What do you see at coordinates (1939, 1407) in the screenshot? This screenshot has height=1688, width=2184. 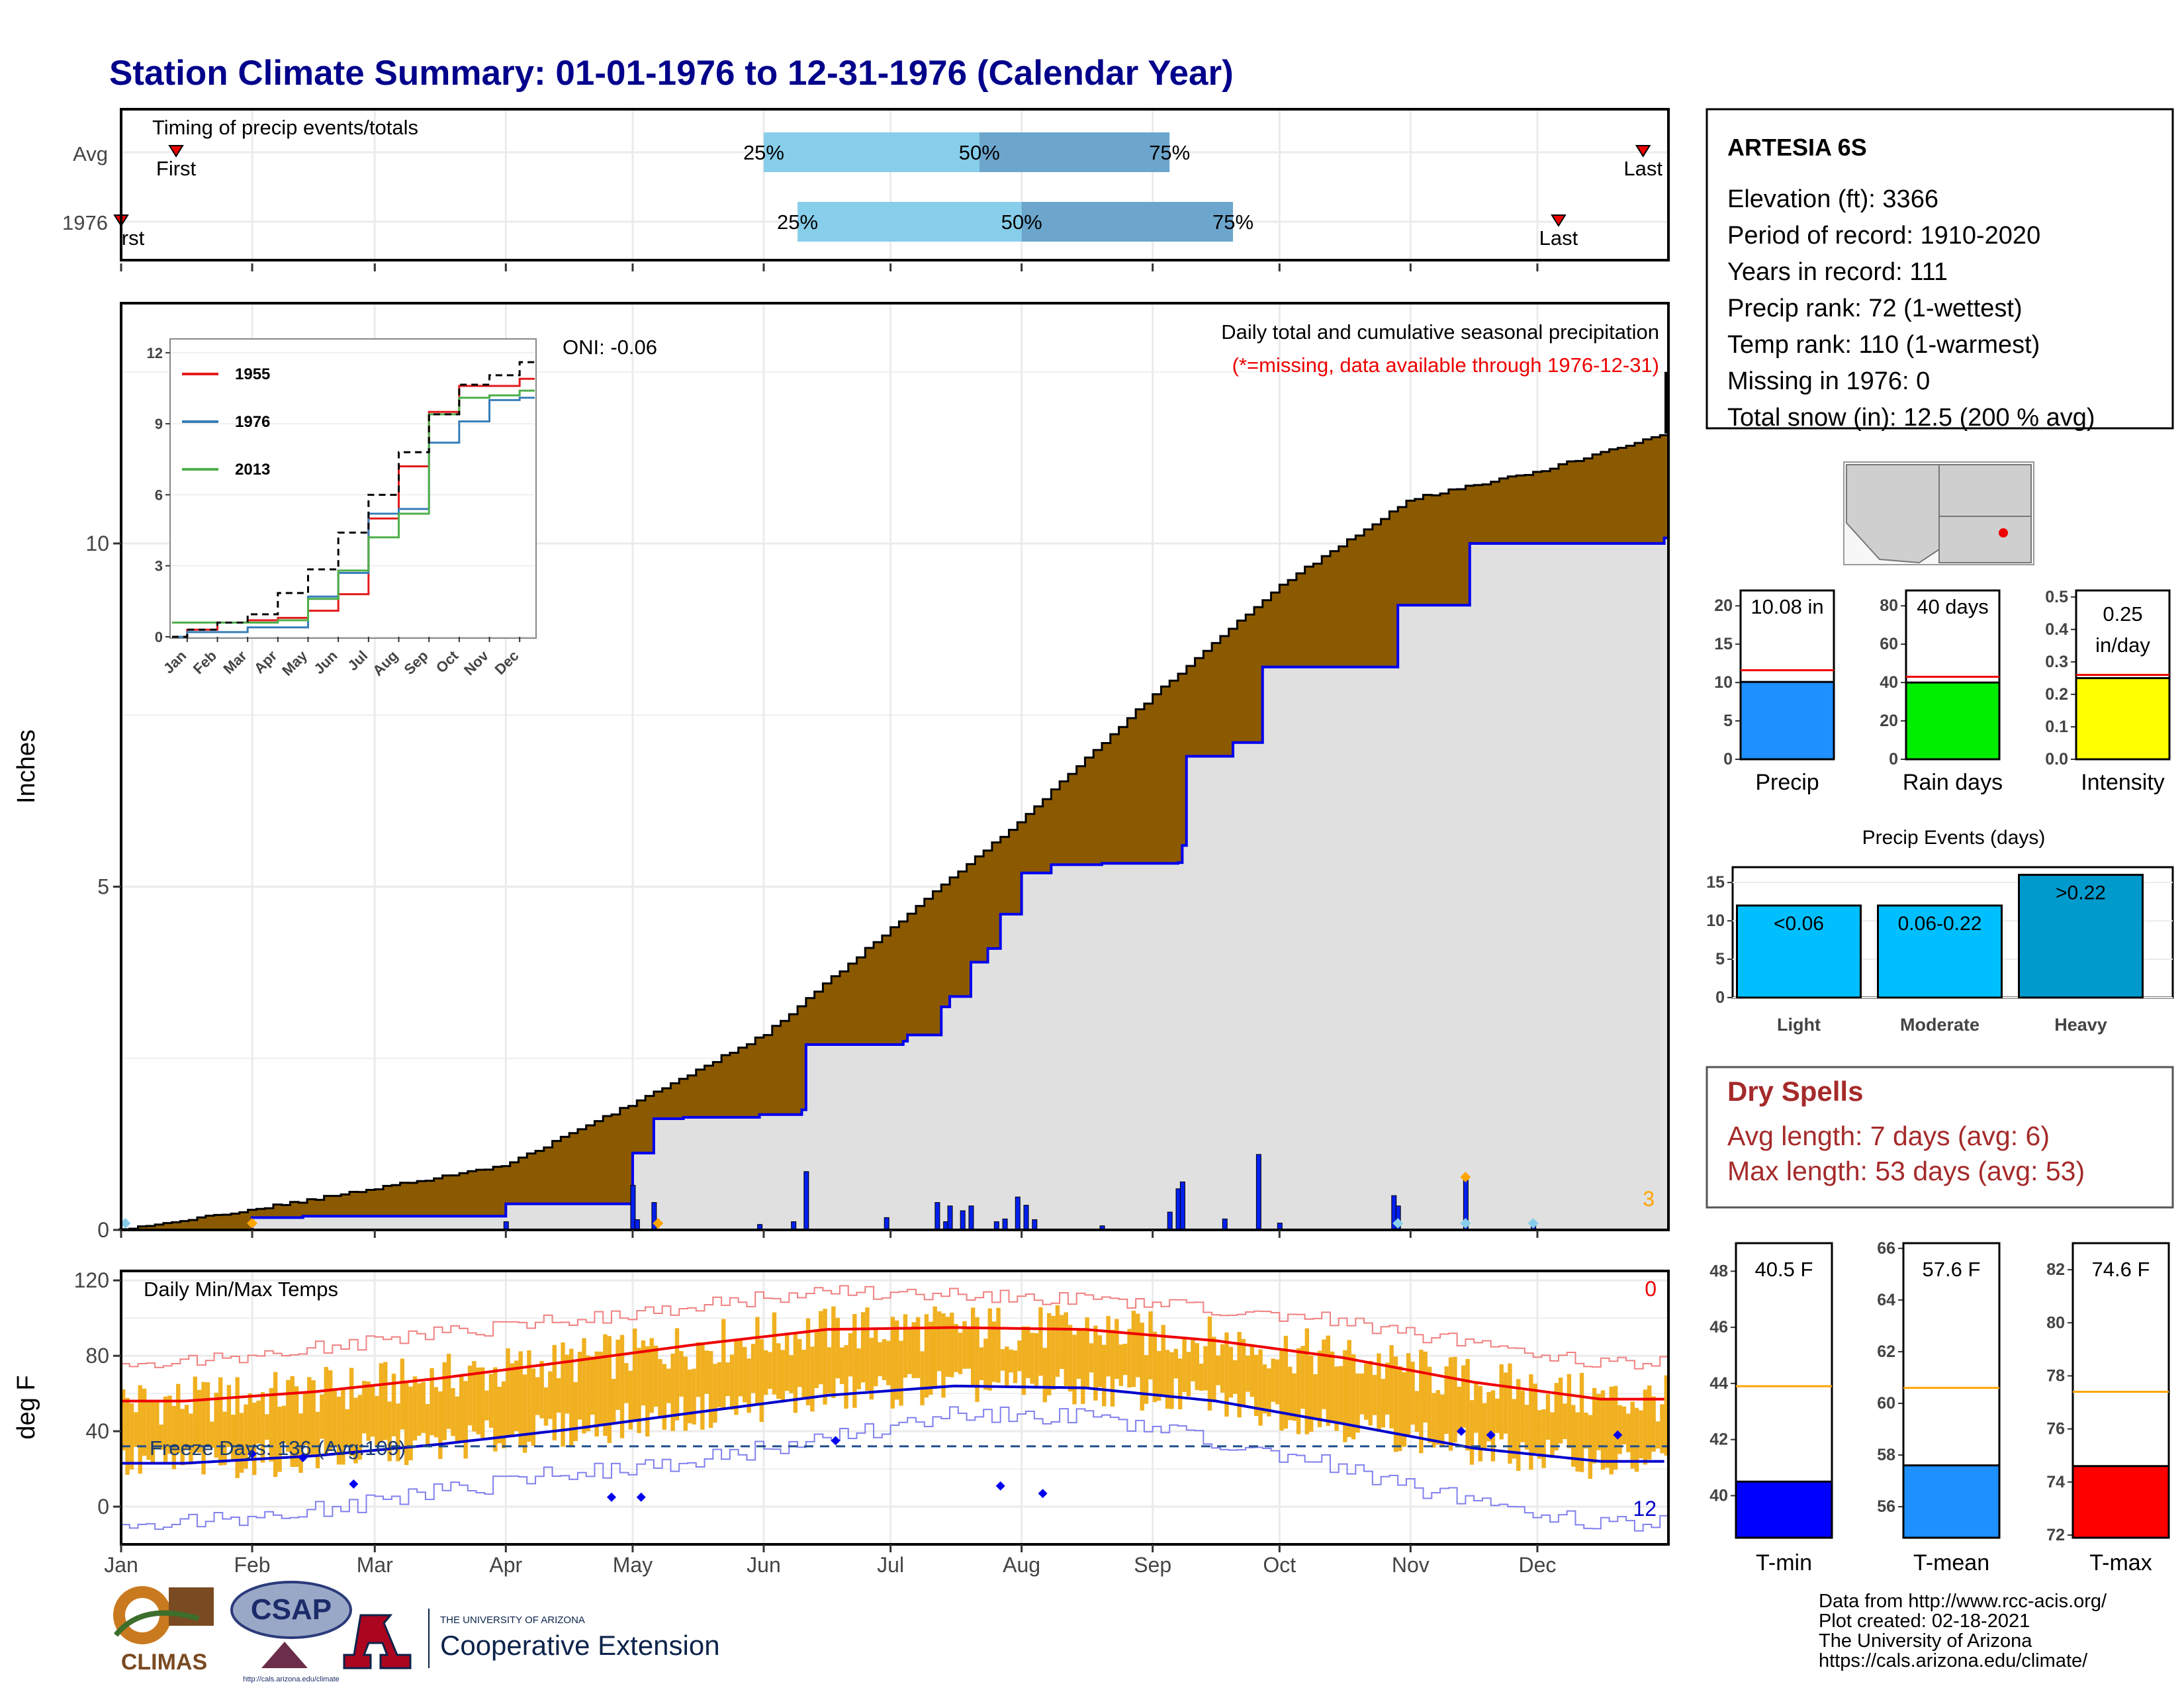 I see `temp-bar-chart-t-mean: 56 58 60 62 64 66 57.6 F T-mean` at bounding box center [1939, 1407].